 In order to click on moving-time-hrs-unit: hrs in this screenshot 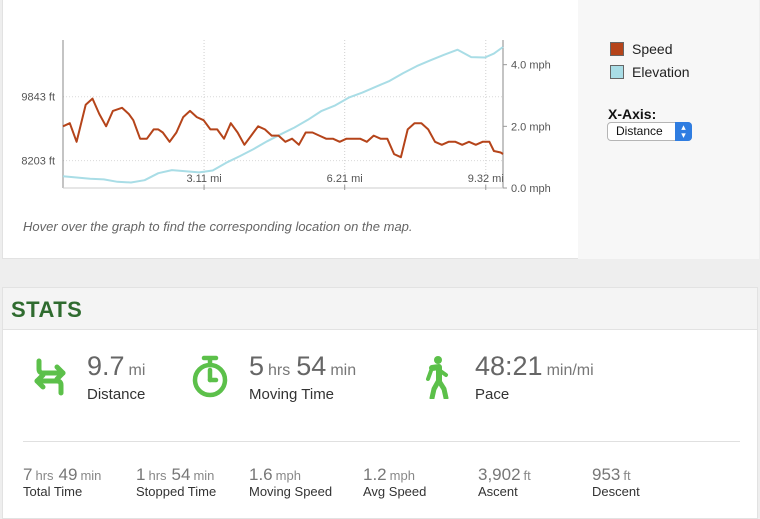, I will do `click(279, 370)`.